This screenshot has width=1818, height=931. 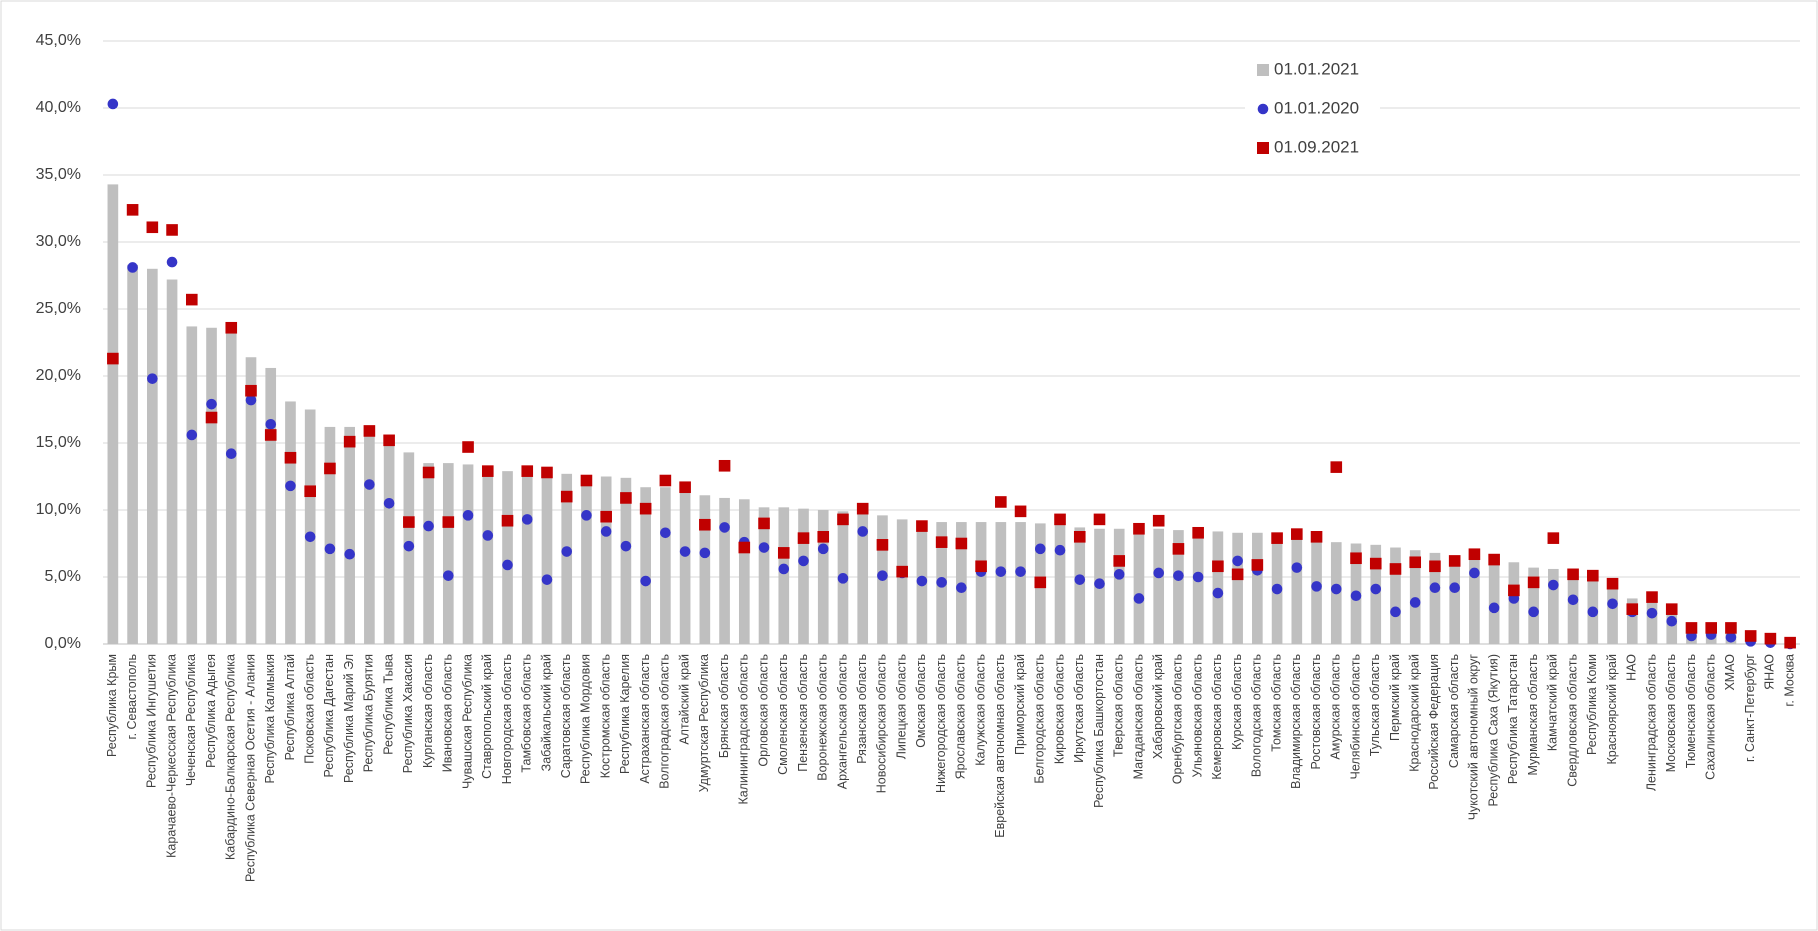 What do you see at coordinates (58, 107) in the screenshot?
I see `y-tick-label: 40,0%` at bounding box center [58, 107].